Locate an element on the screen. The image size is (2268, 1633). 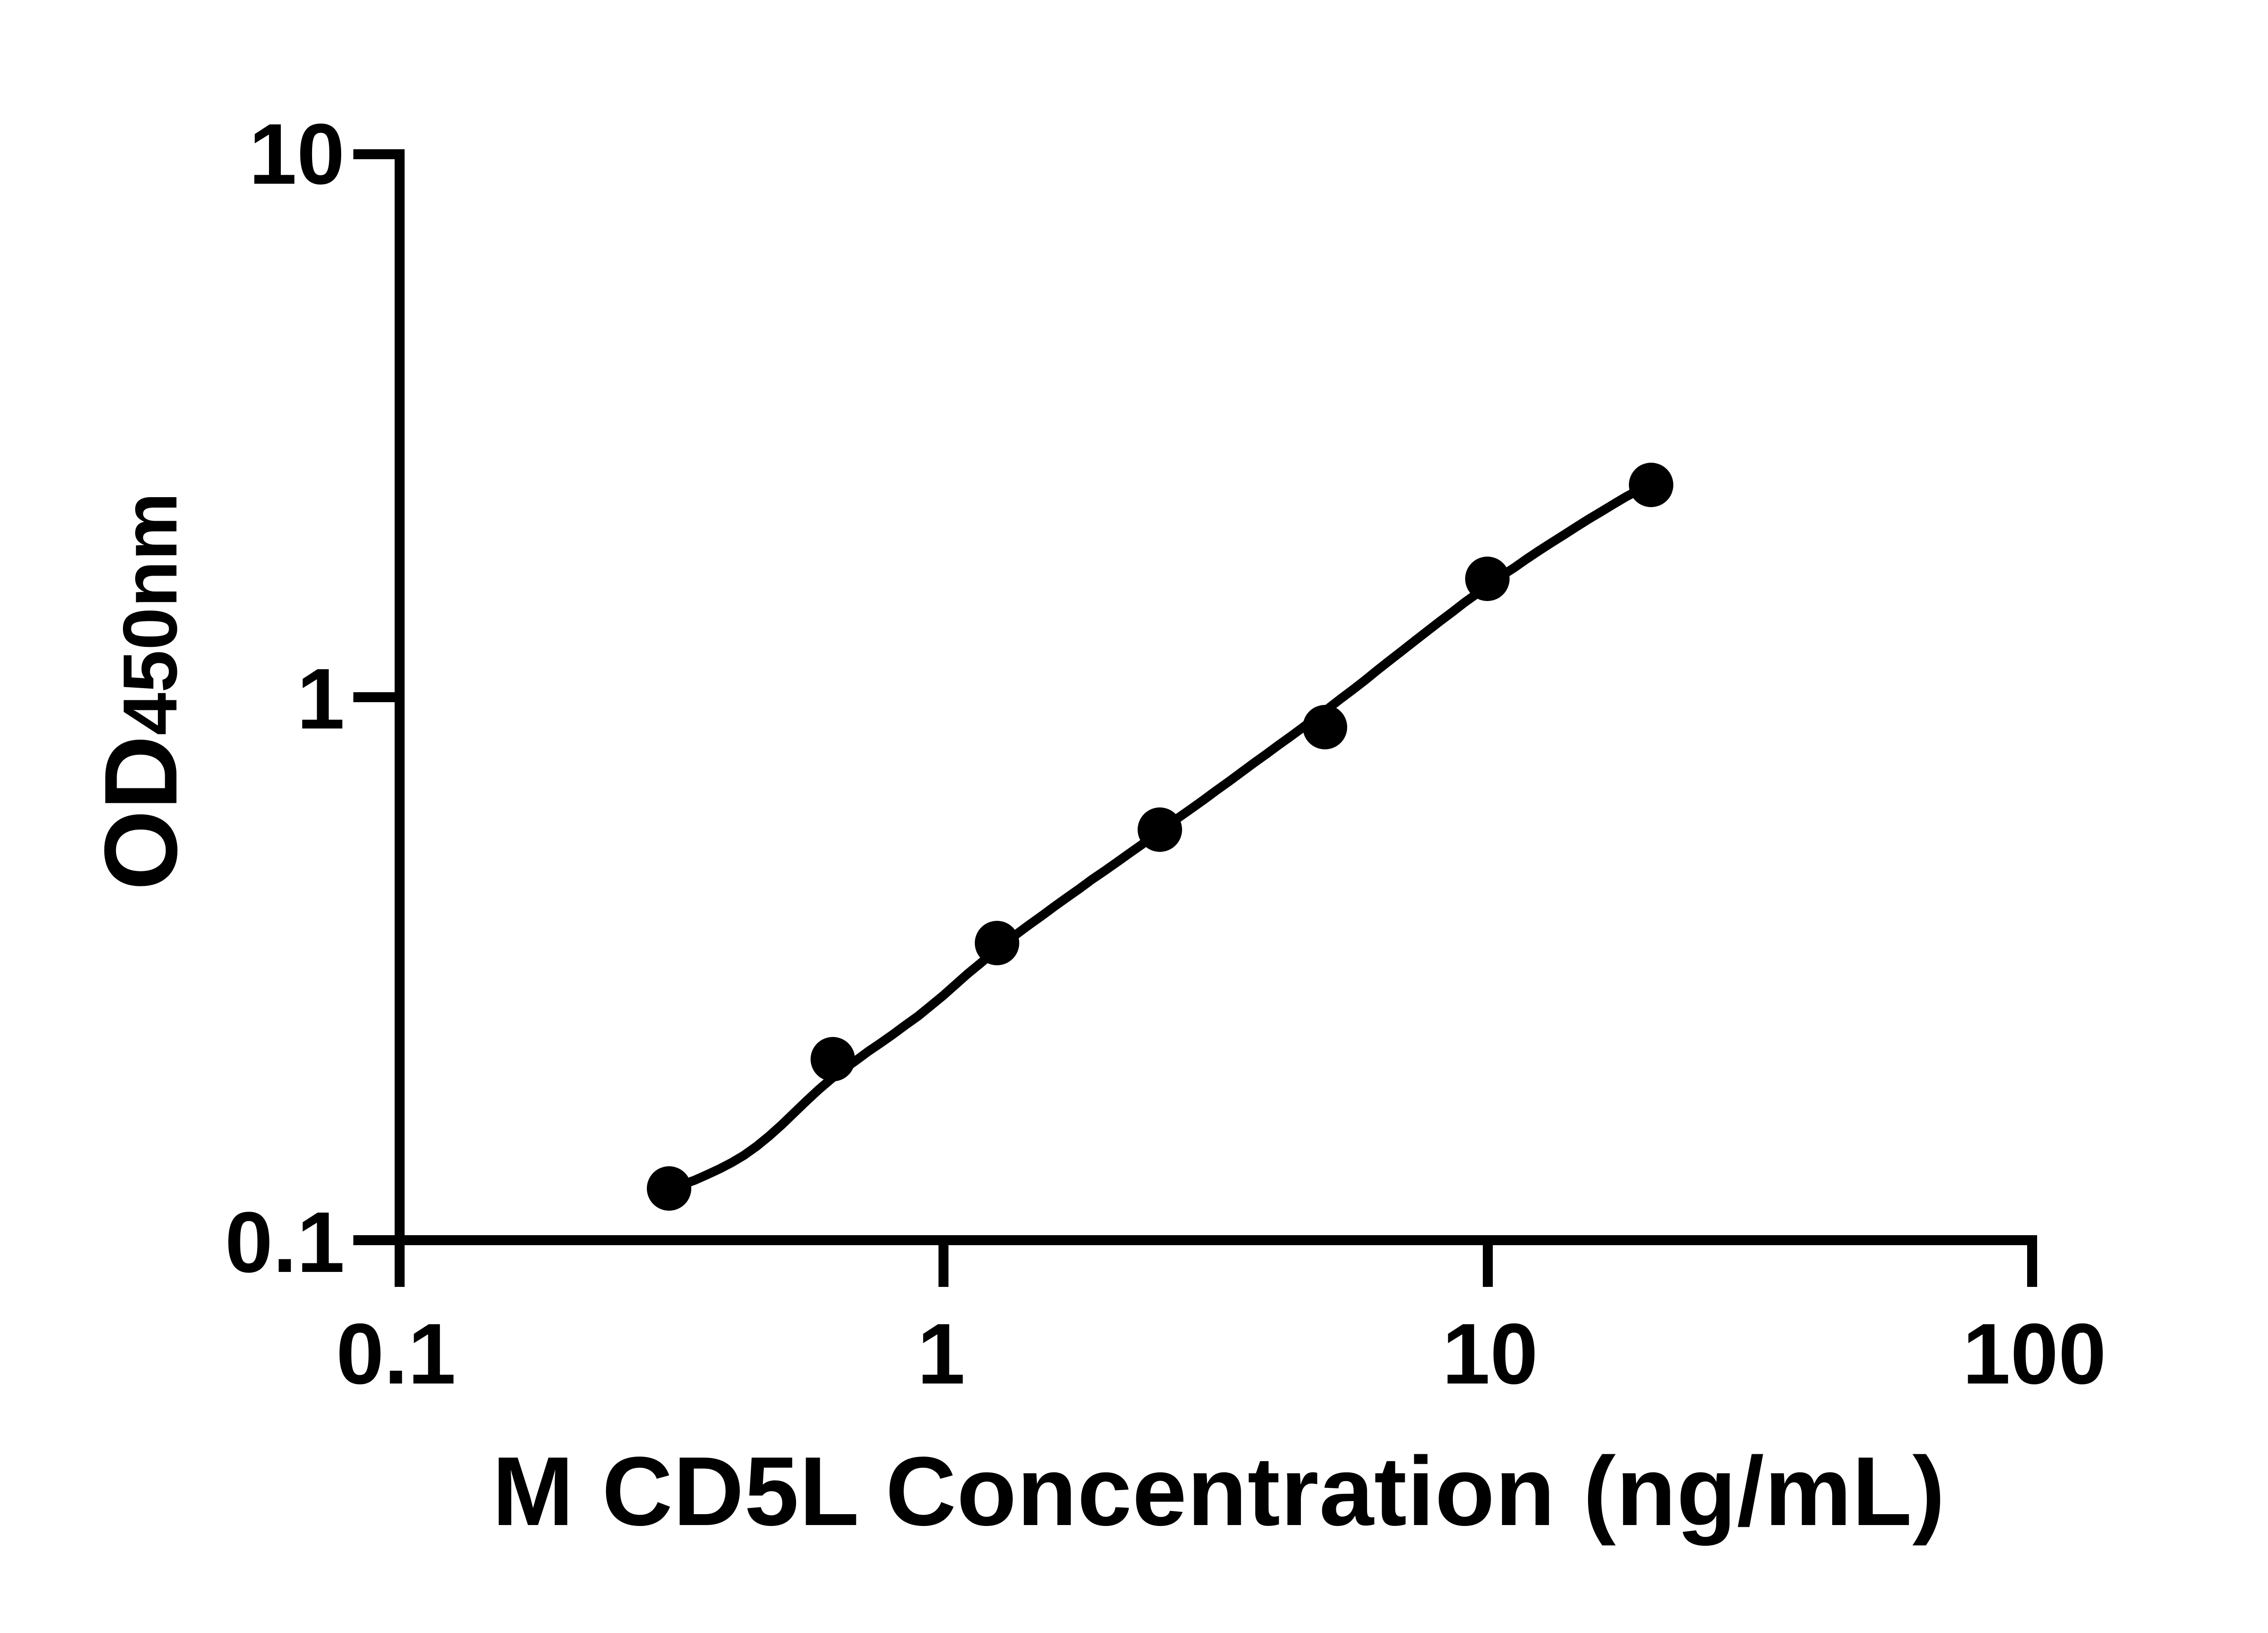
svg-text: M CD5L Concentration (ng/mL) is located at coordinates (1218, 1491).